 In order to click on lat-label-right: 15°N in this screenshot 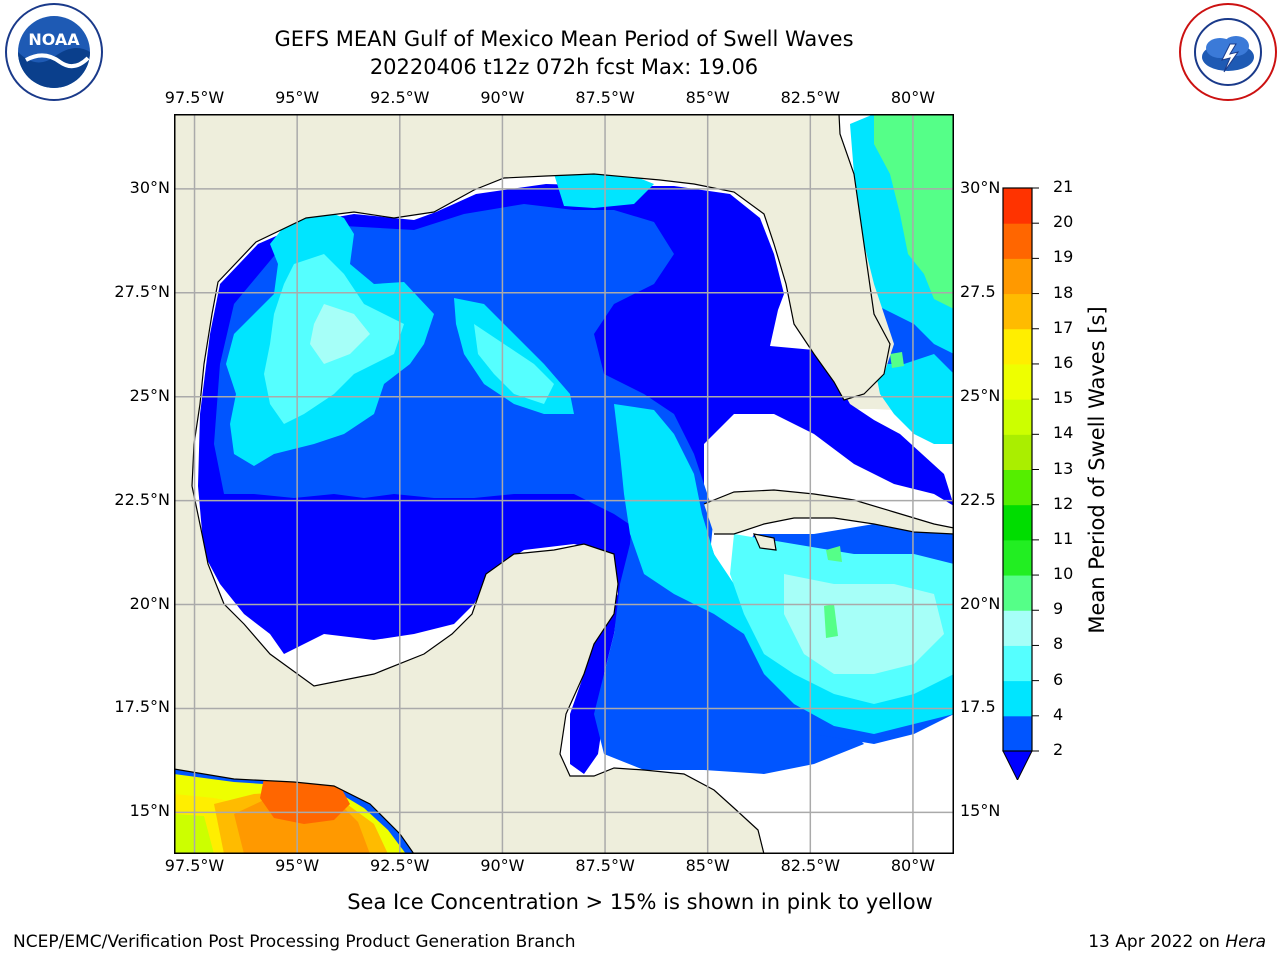, I will do `click(980, 811)`.